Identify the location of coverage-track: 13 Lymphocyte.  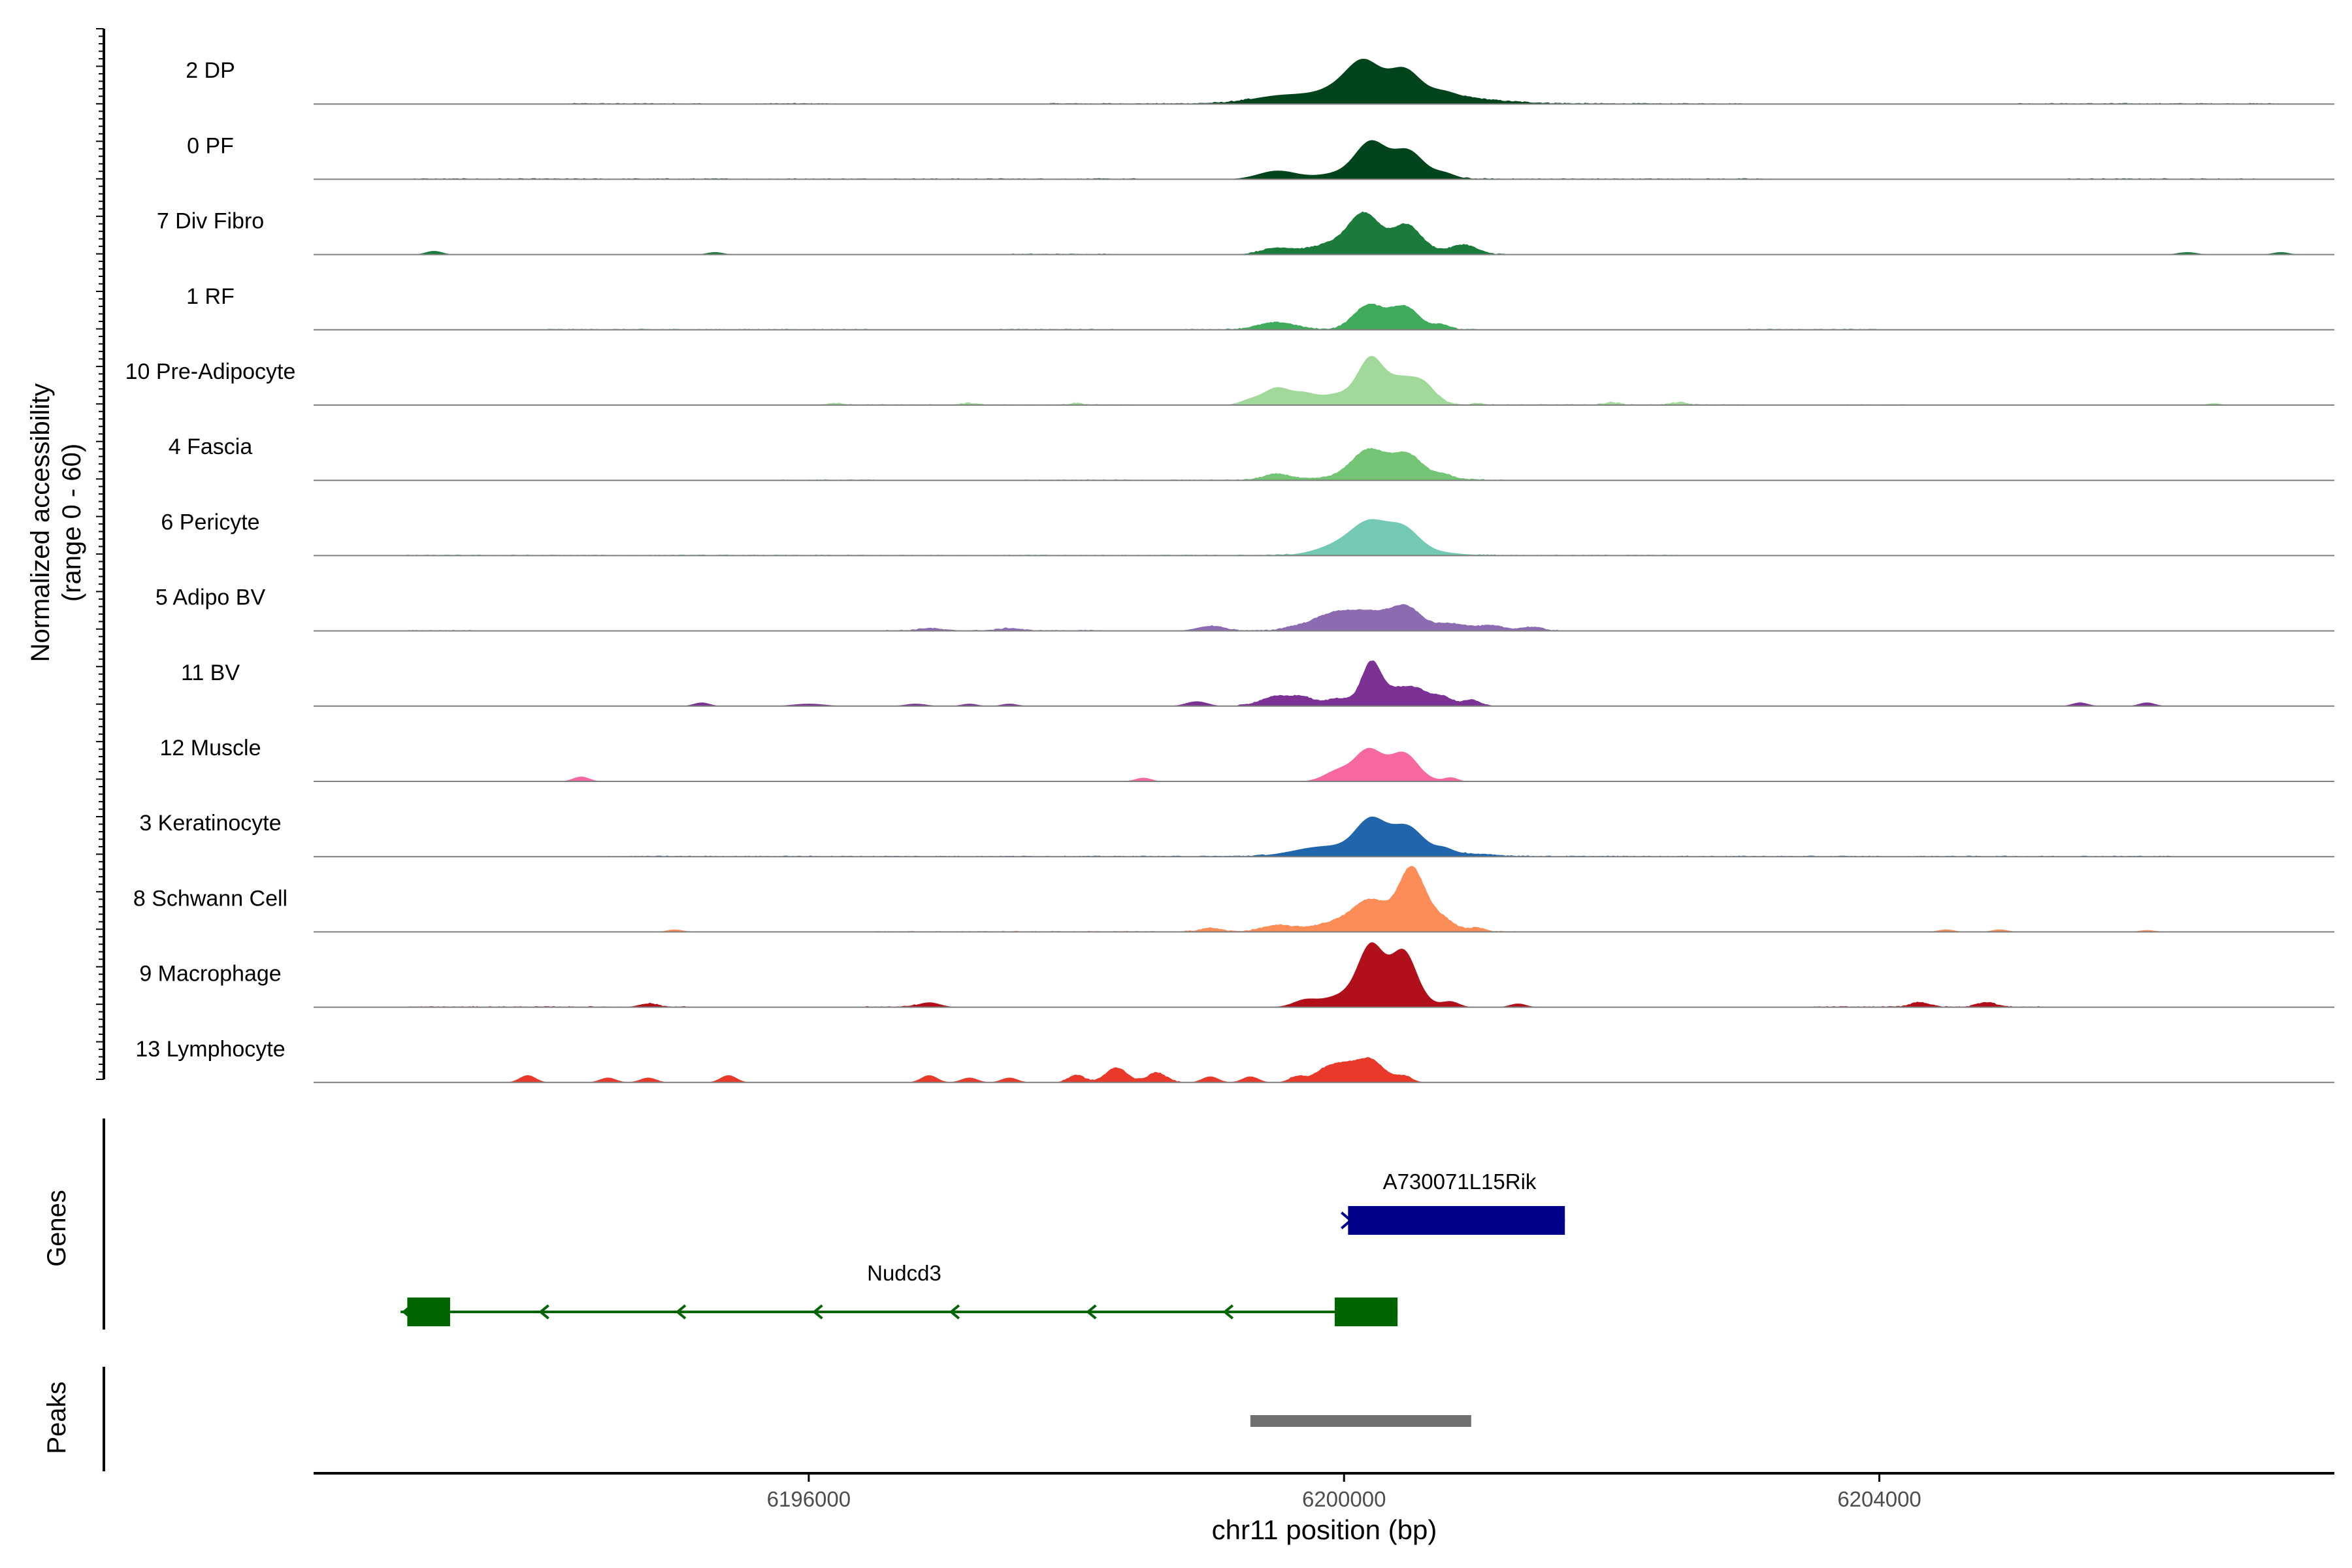
(1234, 1060).